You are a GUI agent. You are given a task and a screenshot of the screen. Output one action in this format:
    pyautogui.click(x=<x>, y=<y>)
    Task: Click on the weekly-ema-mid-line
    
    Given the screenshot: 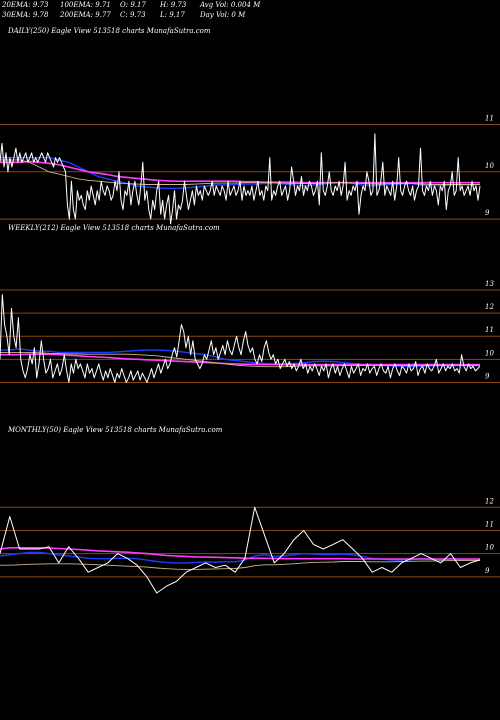 What is the action you would take?
    pyautogui.click(x=240, y=359)
    